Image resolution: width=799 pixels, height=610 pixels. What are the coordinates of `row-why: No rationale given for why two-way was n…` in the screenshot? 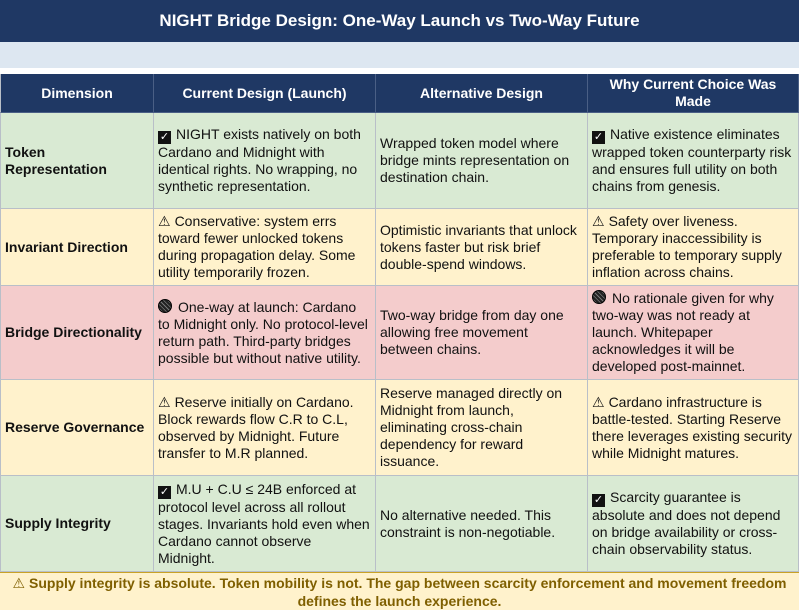 It's located at (693, 333).